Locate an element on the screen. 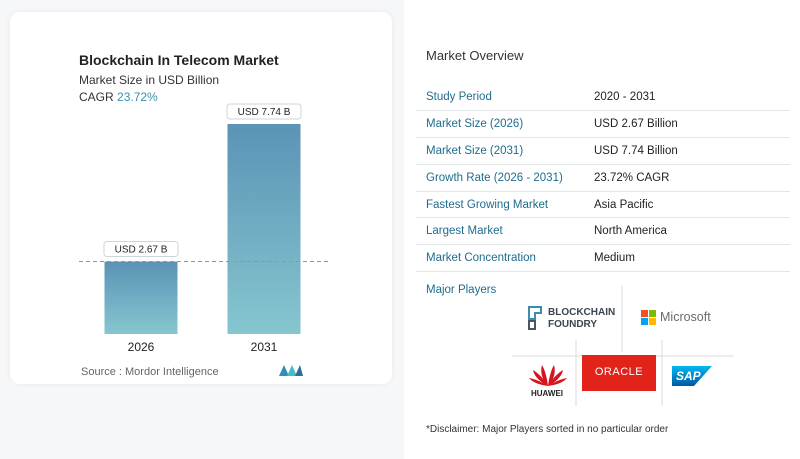  cagr-value: 23.72% is located at coordinates (137, 97).